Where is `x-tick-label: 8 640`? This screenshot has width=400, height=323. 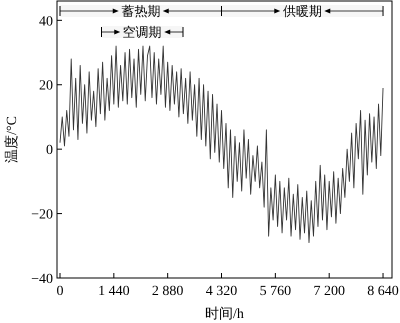
x-tick-label: 8 640 is located at coordinates (383, 291).